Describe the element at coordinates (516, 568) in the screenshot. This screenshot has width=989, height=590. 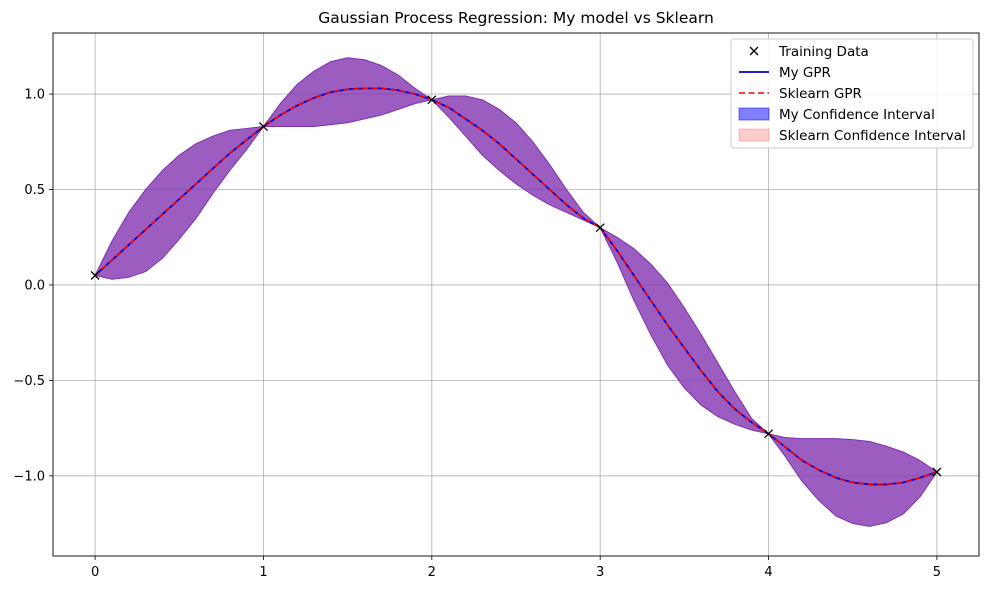
I see `x-axis-ticks: 0 1 2 3 4 5` at that location.